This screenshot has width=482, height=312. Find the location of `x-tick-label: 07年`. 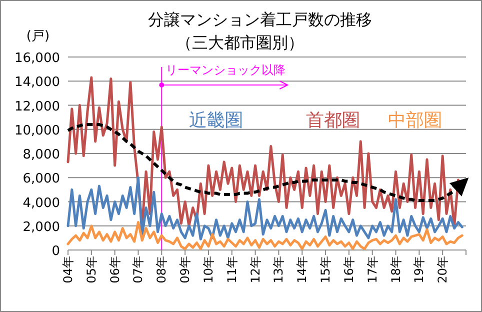

x-tick-label: 07年 is located at coordinates (138, 270).